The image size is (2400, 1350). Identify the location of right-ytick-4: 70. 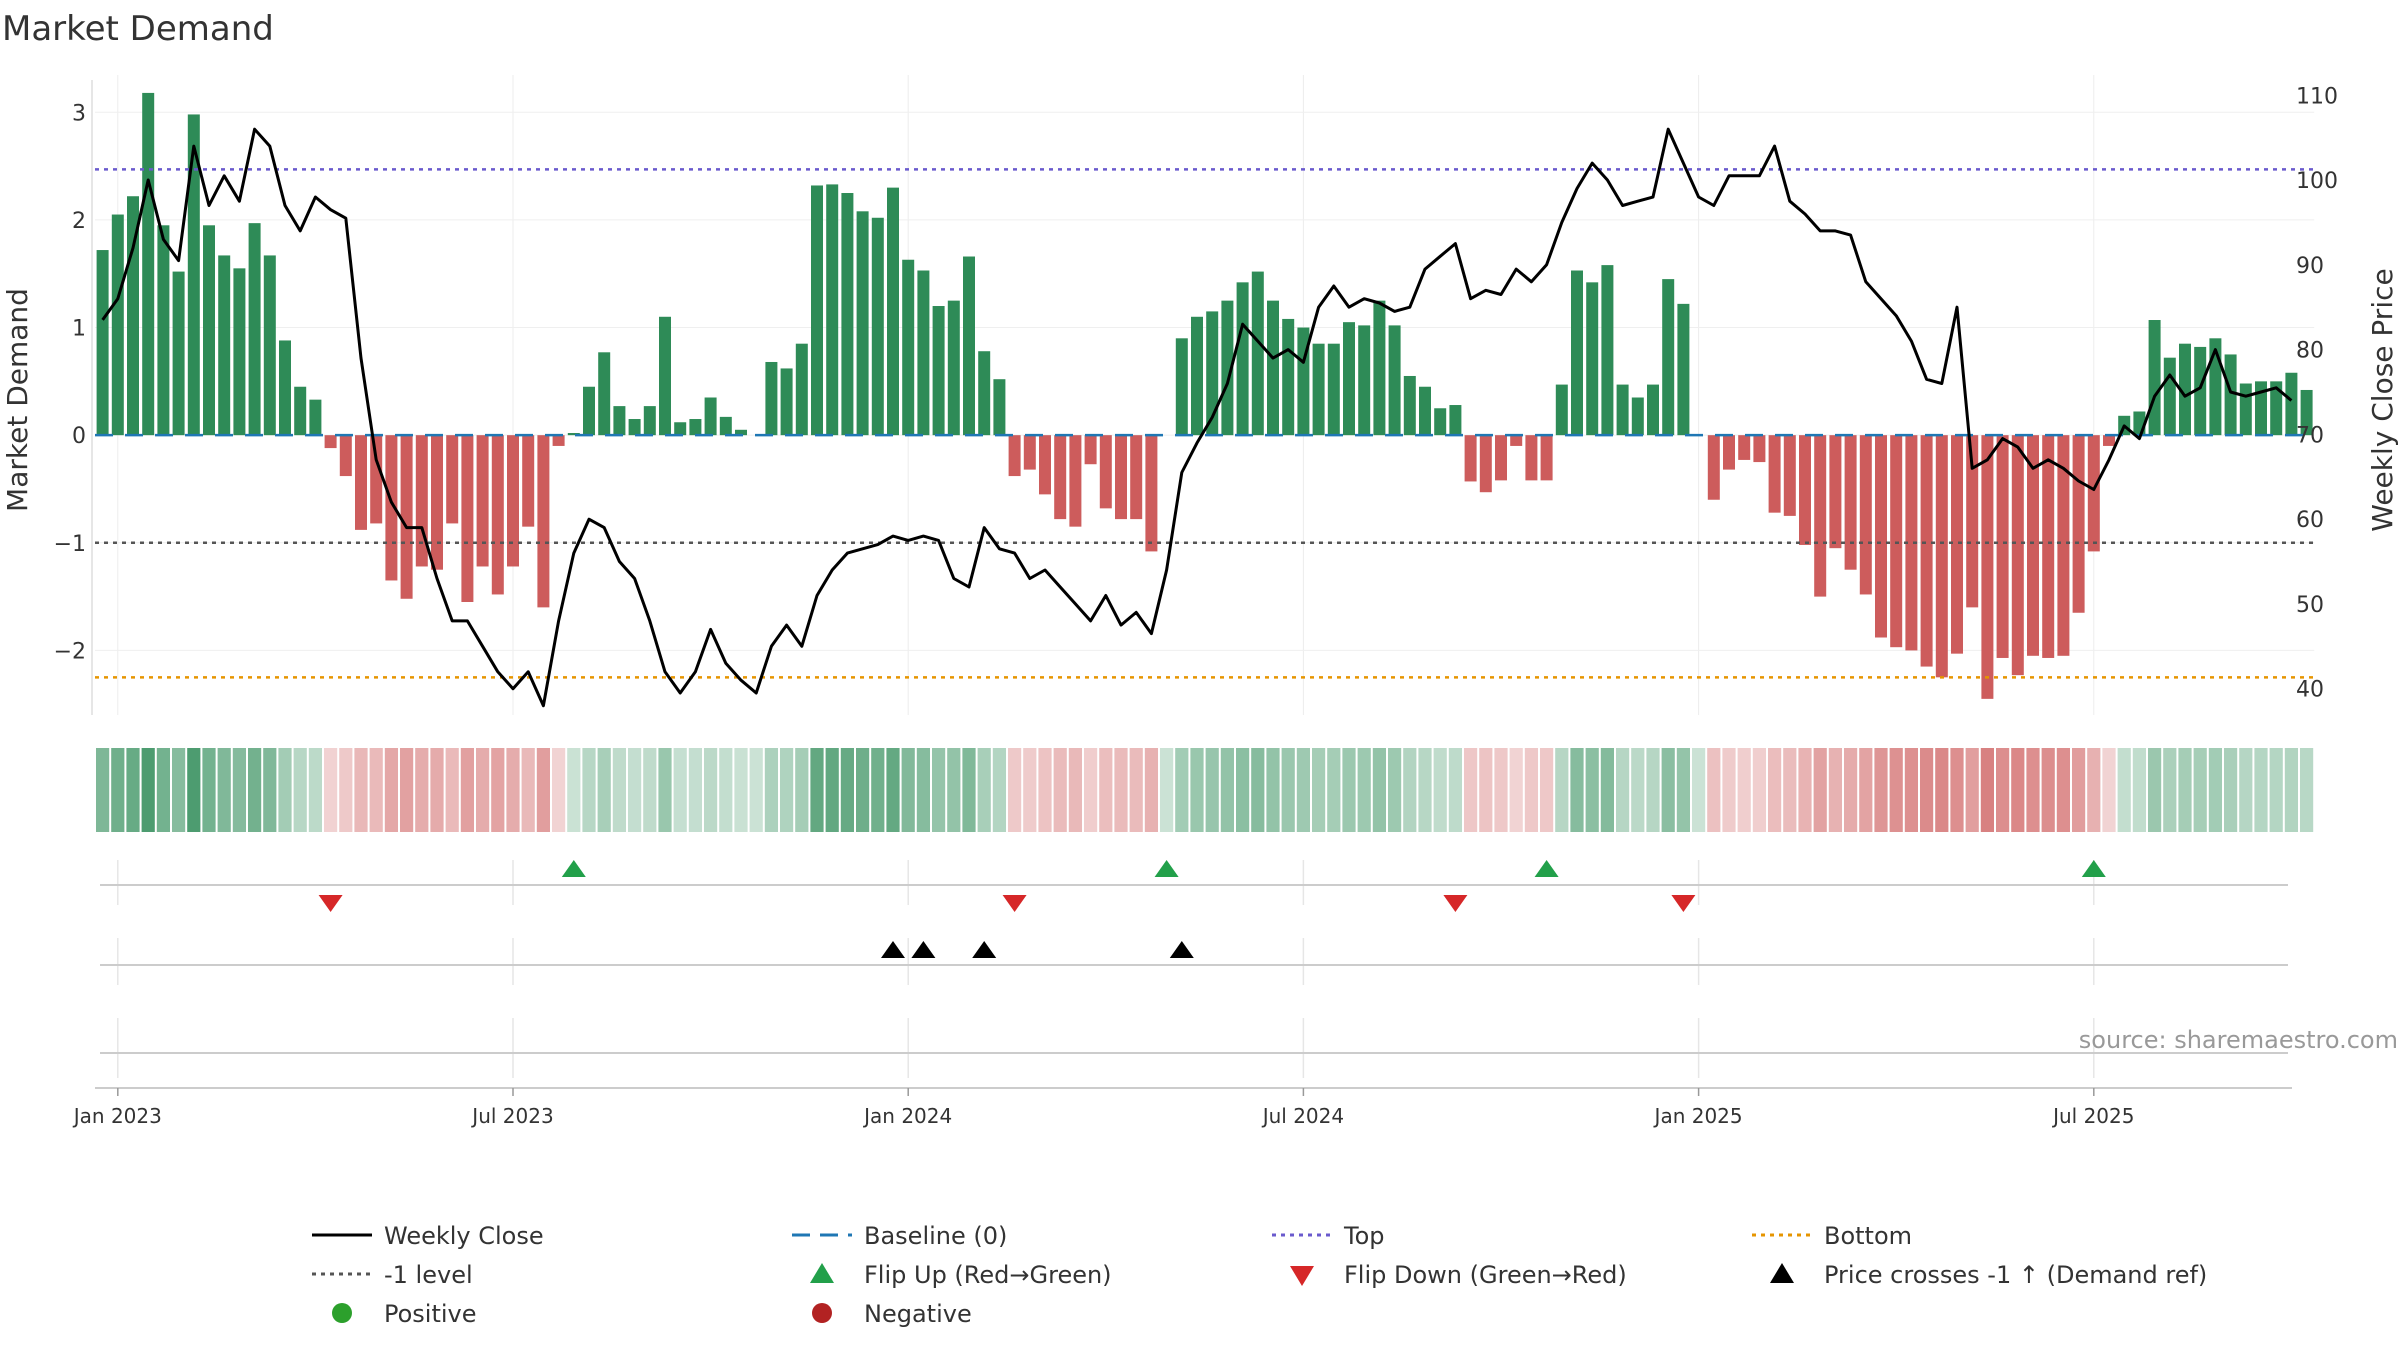
(2310, 435).